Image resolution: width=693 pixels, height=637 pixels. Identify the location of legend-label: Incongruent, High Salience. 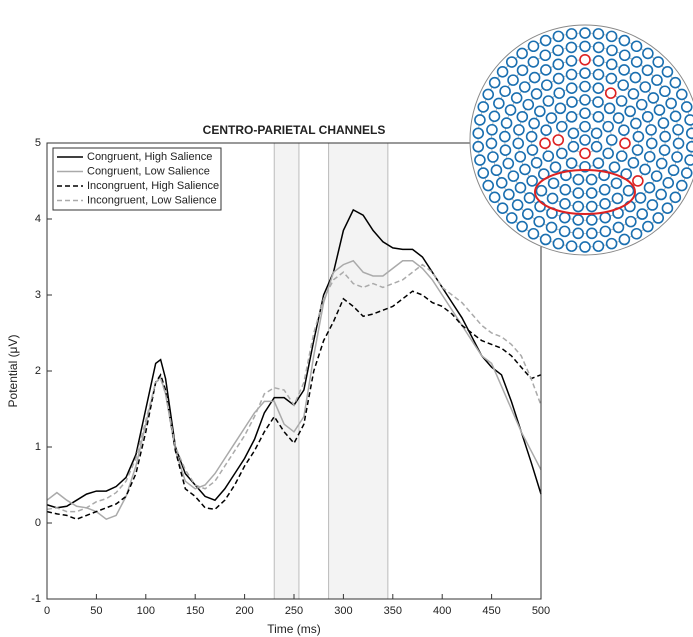
(153, 186).